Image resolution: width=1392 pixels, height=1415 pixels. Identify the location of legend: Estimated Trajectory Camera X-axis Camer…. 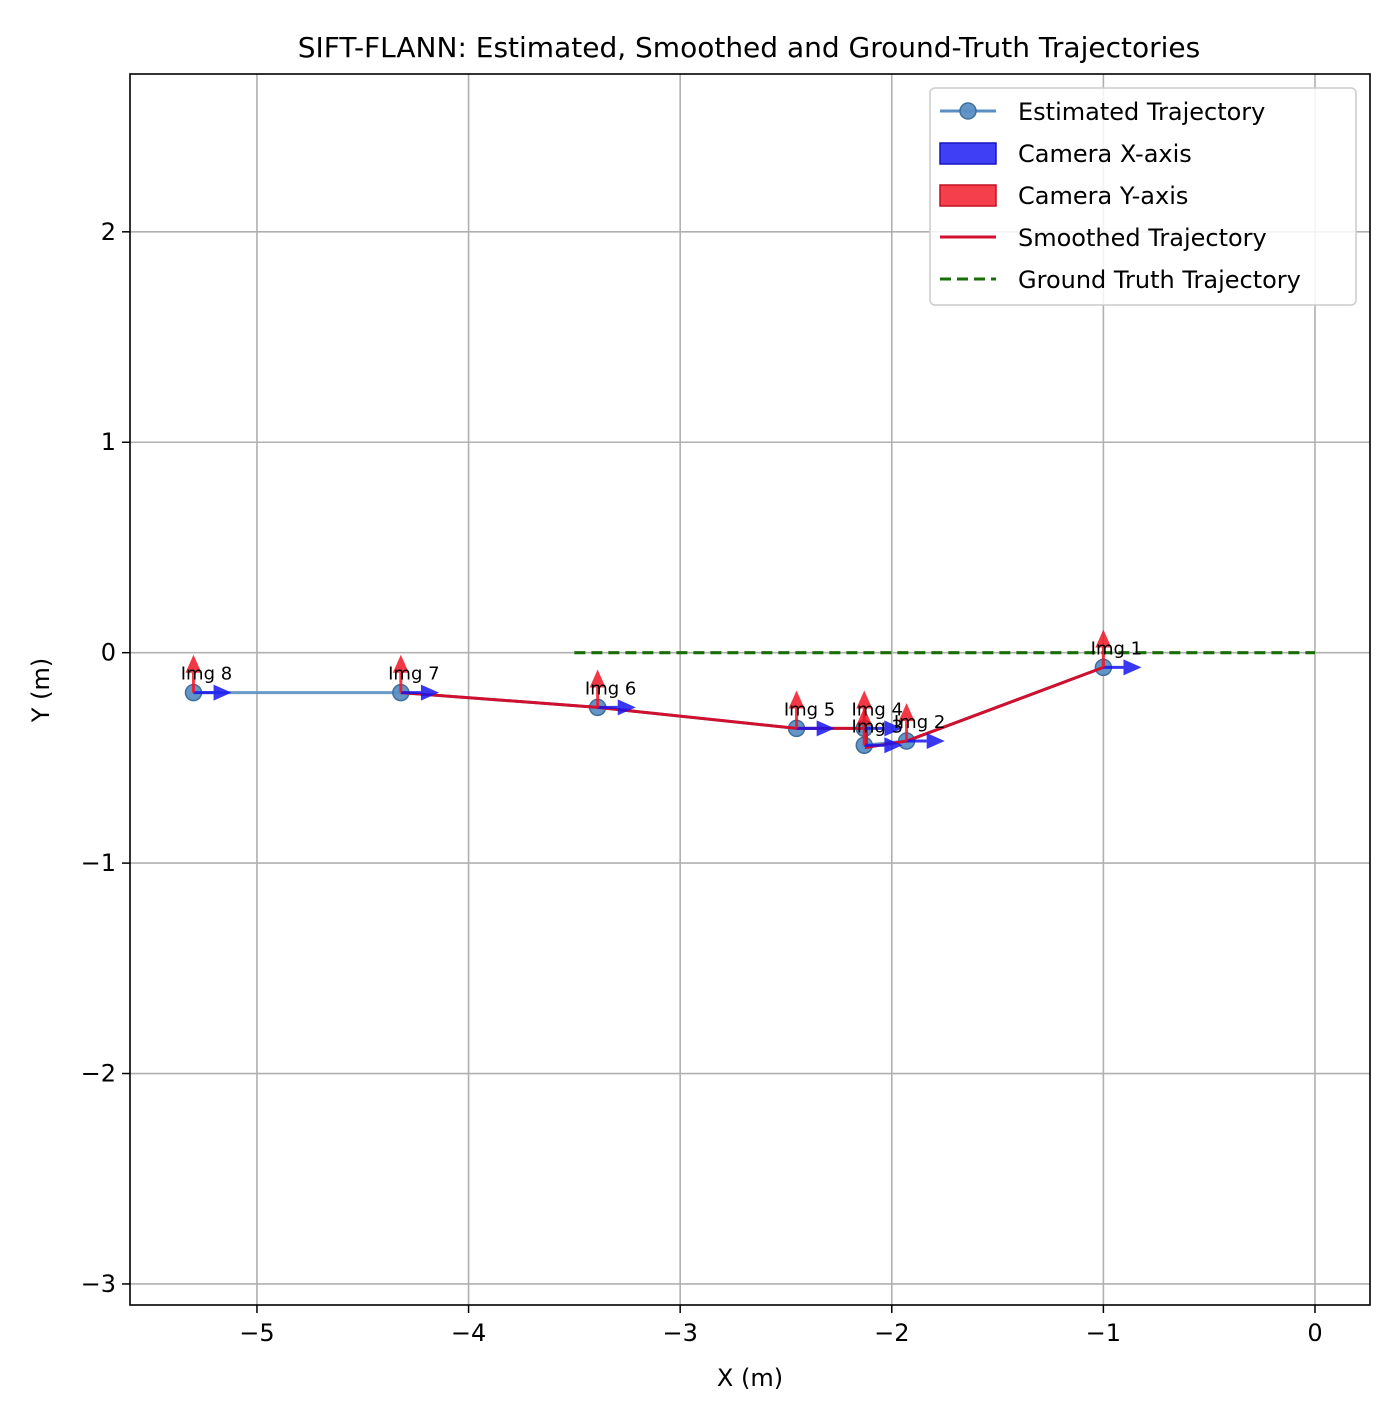
(1143, 196).